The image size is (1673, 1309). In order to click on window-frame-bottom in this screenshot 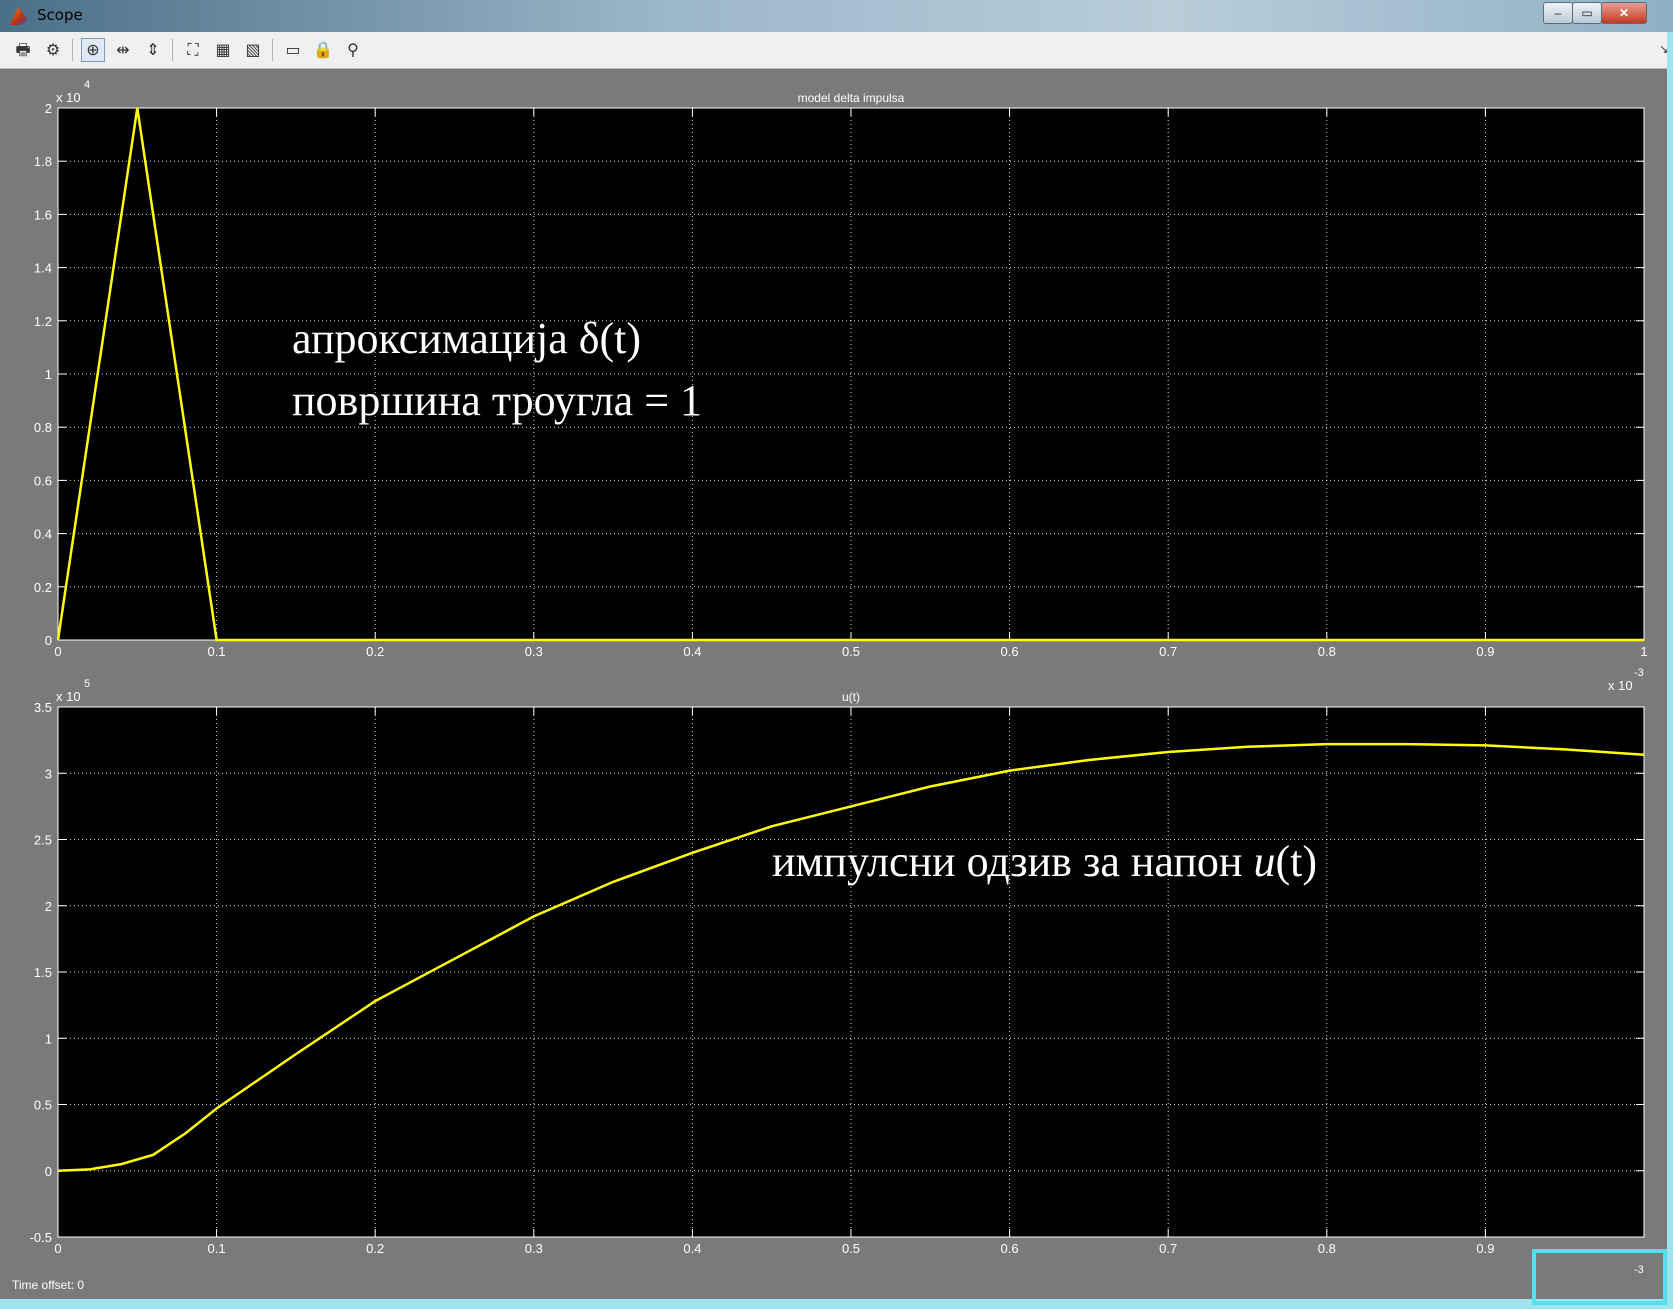, I will do `click(836, 1304)`.